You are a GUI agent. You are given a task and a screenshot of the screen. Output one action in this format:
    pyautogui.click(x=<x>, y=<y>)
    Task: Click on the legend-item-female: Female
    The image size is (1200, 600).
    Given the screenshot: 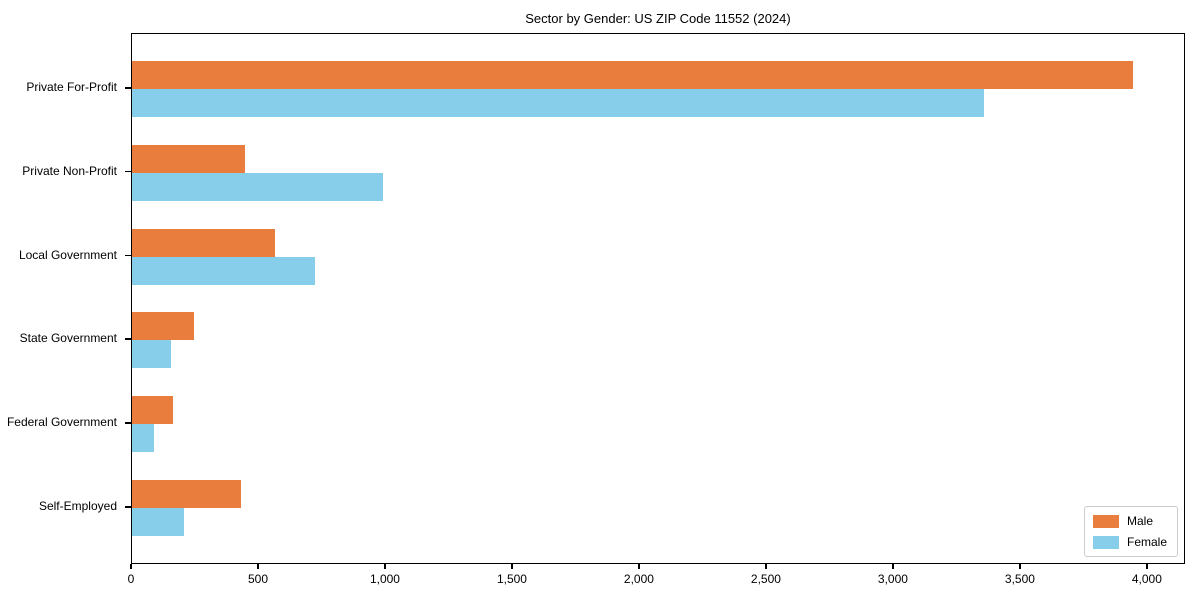 What is the action you would take?
    pyautogui.click(x=1129, y=542)
    